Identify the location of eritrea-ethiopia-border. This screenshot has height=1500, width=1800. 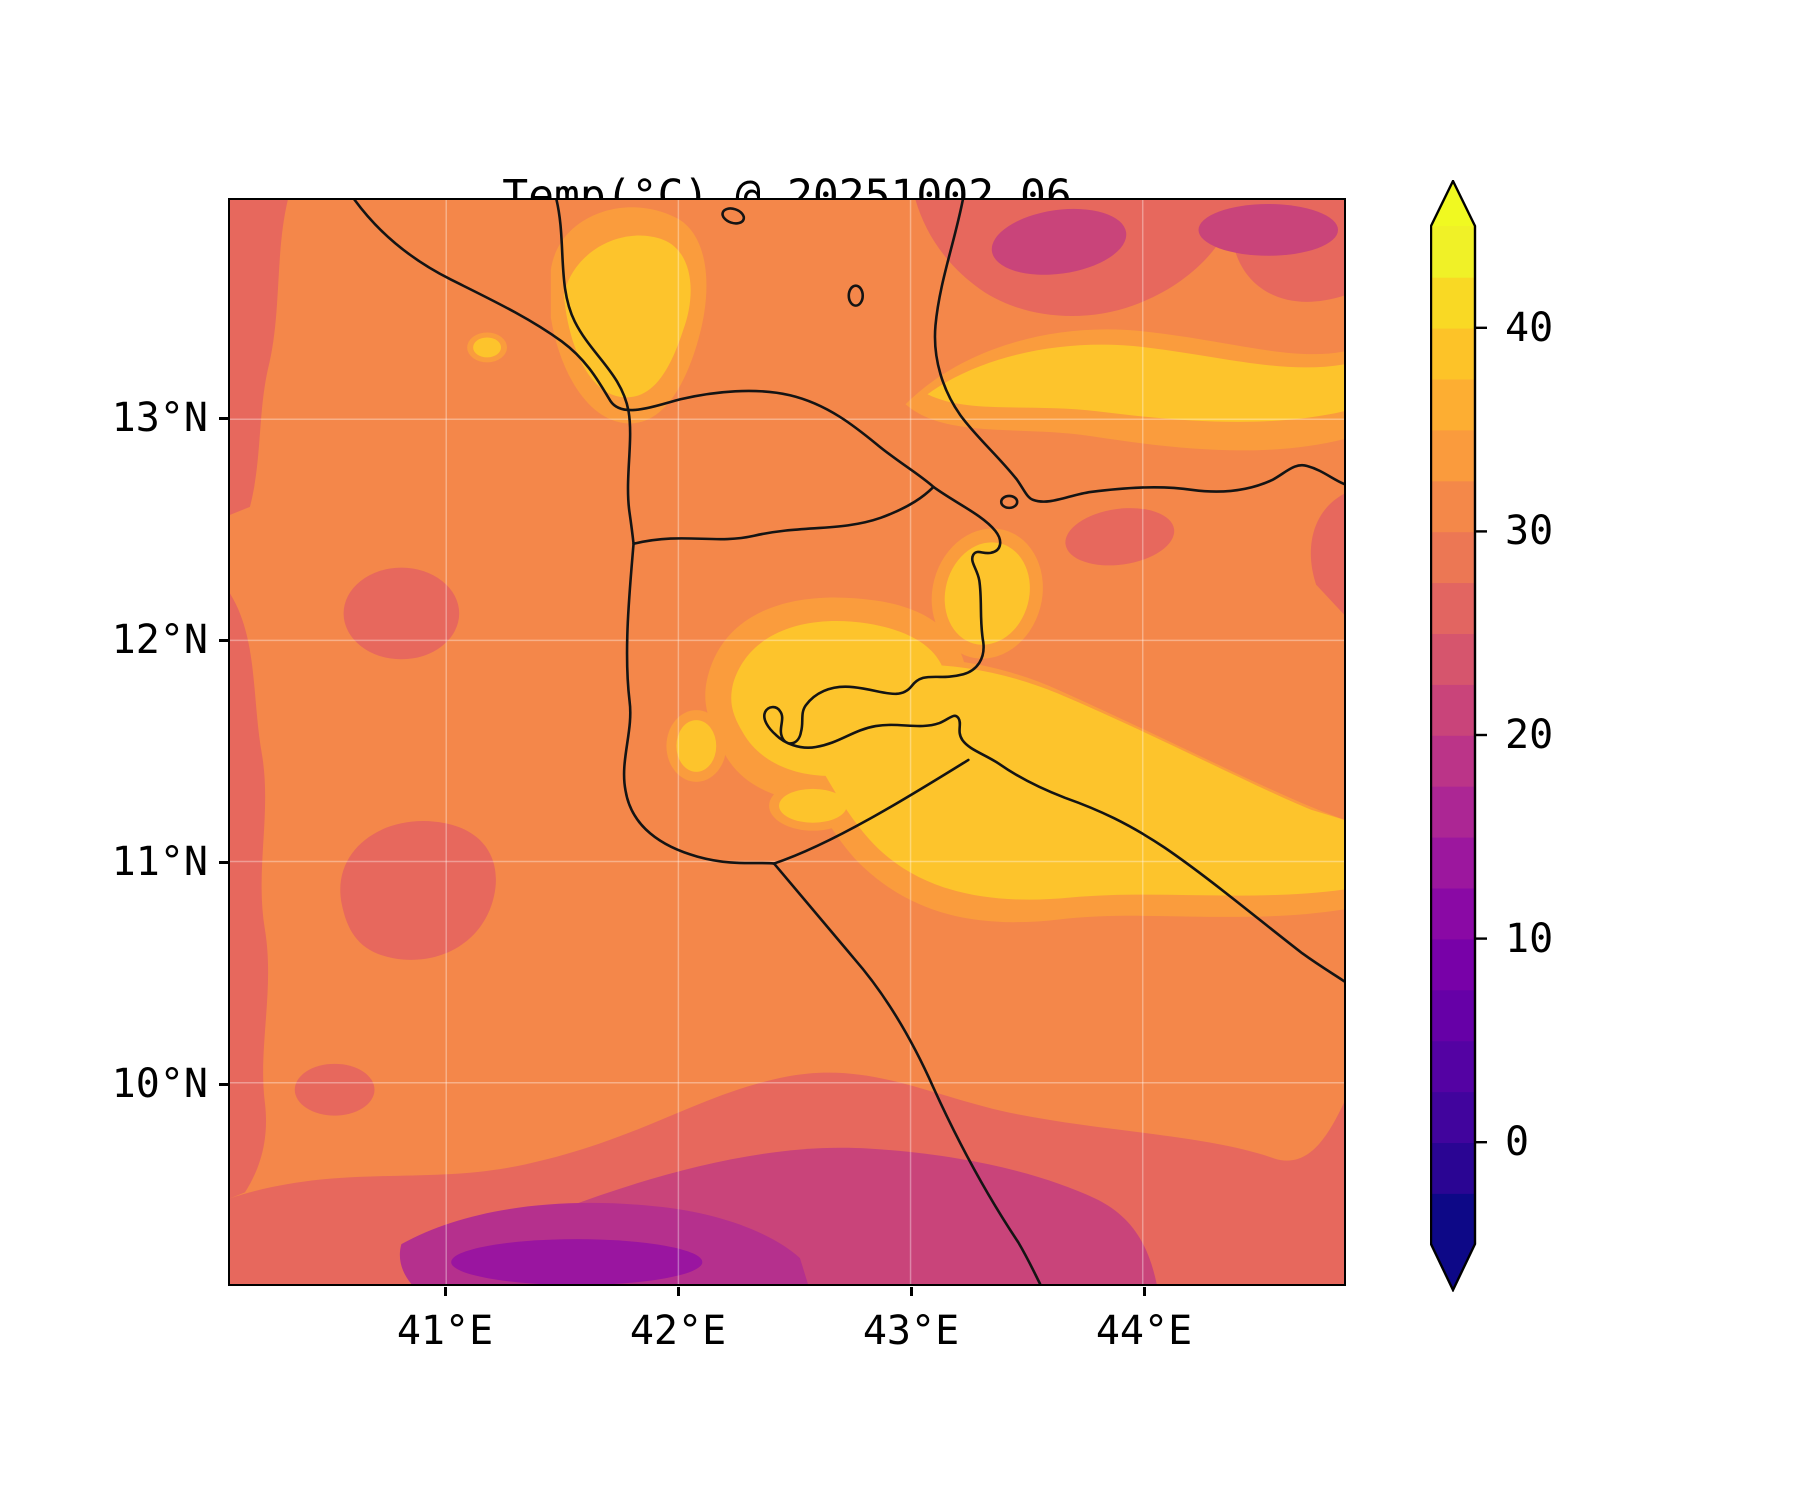
(595, 373).